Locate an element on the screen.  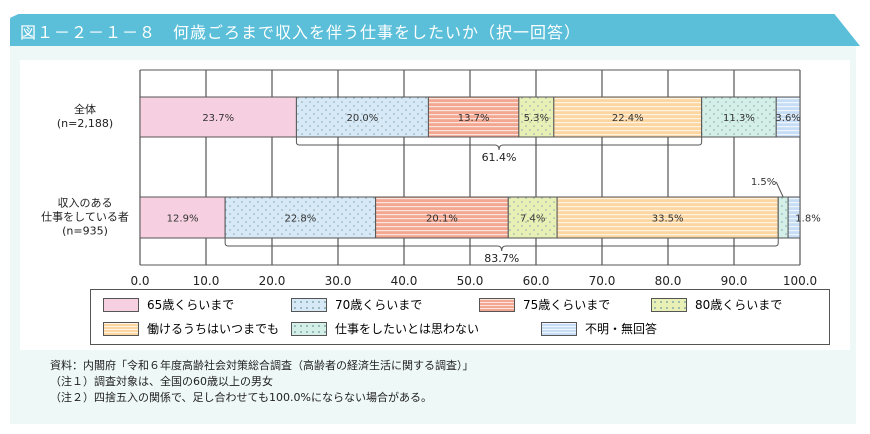
legend-item: 不明・無回答 is located at coordinates (599, 328).